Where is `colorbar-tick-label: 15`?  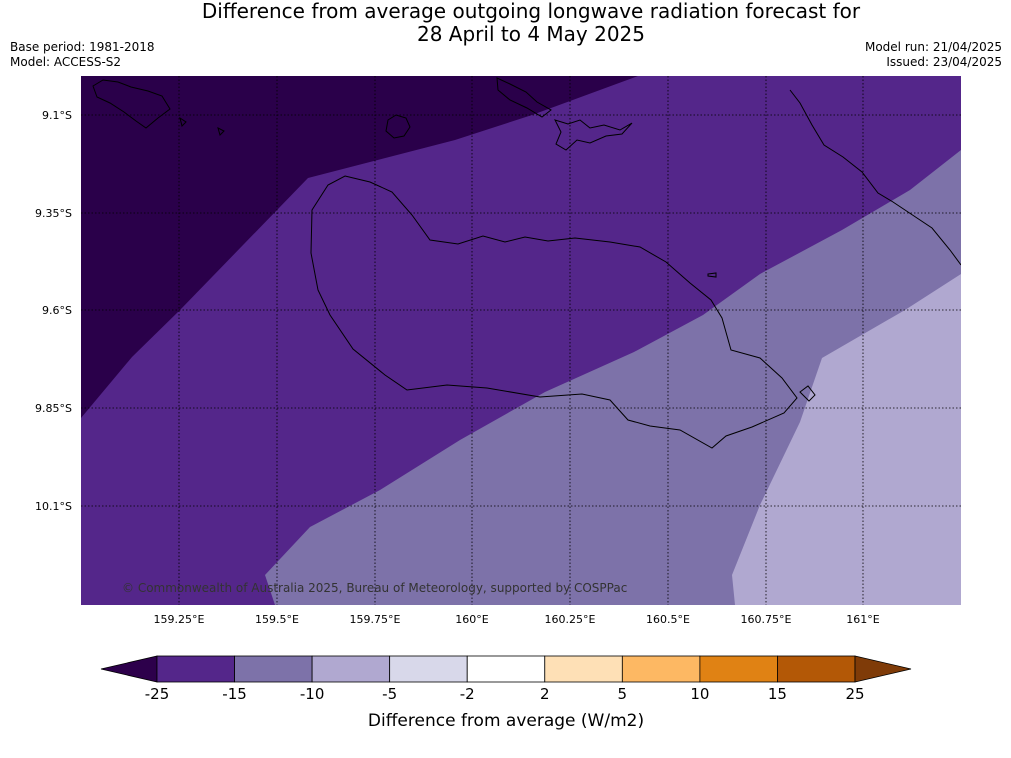 colorbar-tick-label: 15 is located at coordinates (777, 694).